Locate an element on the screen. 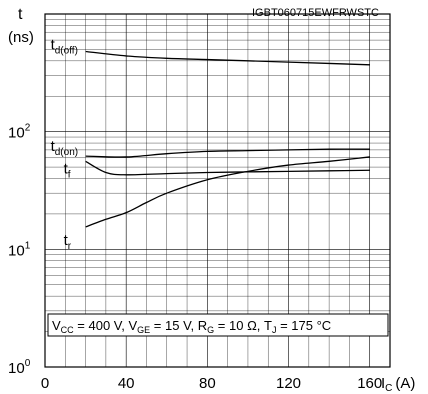 This screenshot has width=428, height=394. series-label-doff: td(off) is located at coordinates (64, 47).